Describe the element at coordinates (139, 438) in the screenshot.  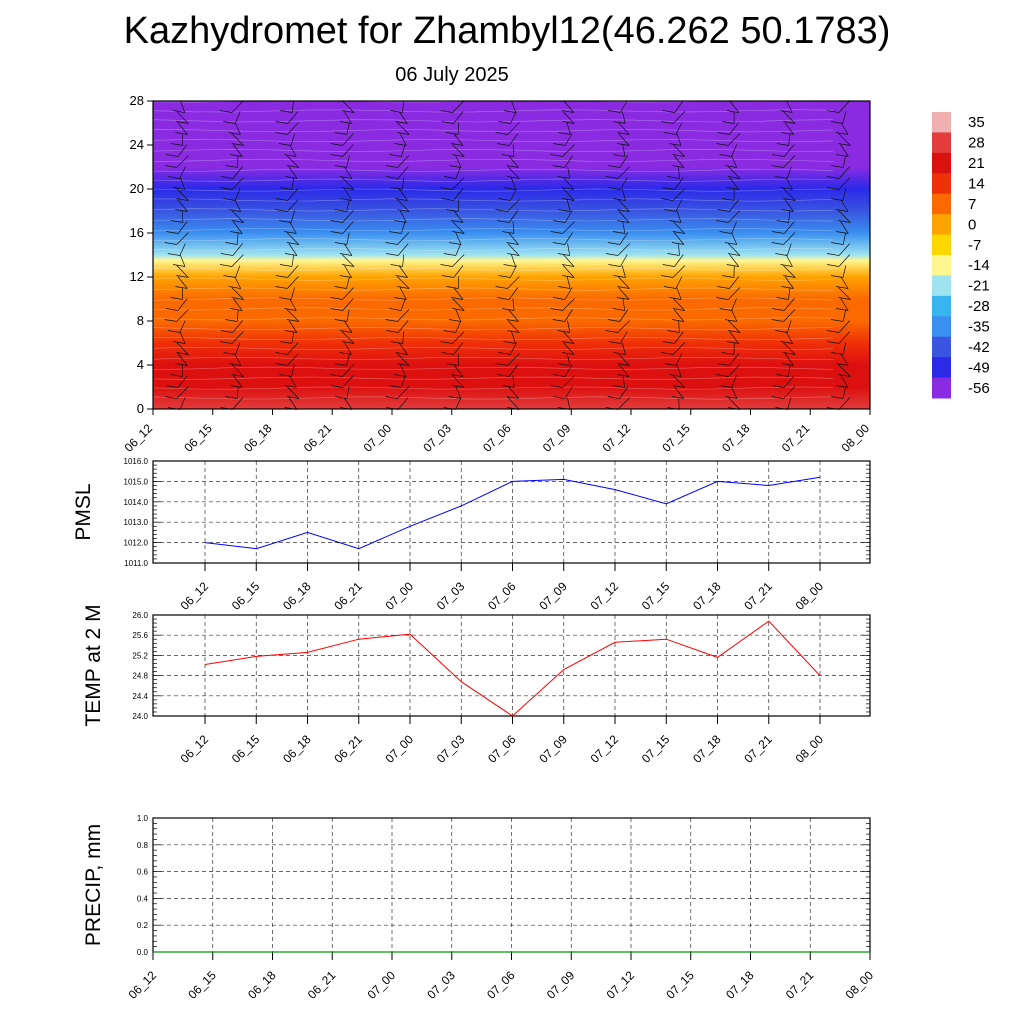
I see `x-tick-label: 06_12` at that location.